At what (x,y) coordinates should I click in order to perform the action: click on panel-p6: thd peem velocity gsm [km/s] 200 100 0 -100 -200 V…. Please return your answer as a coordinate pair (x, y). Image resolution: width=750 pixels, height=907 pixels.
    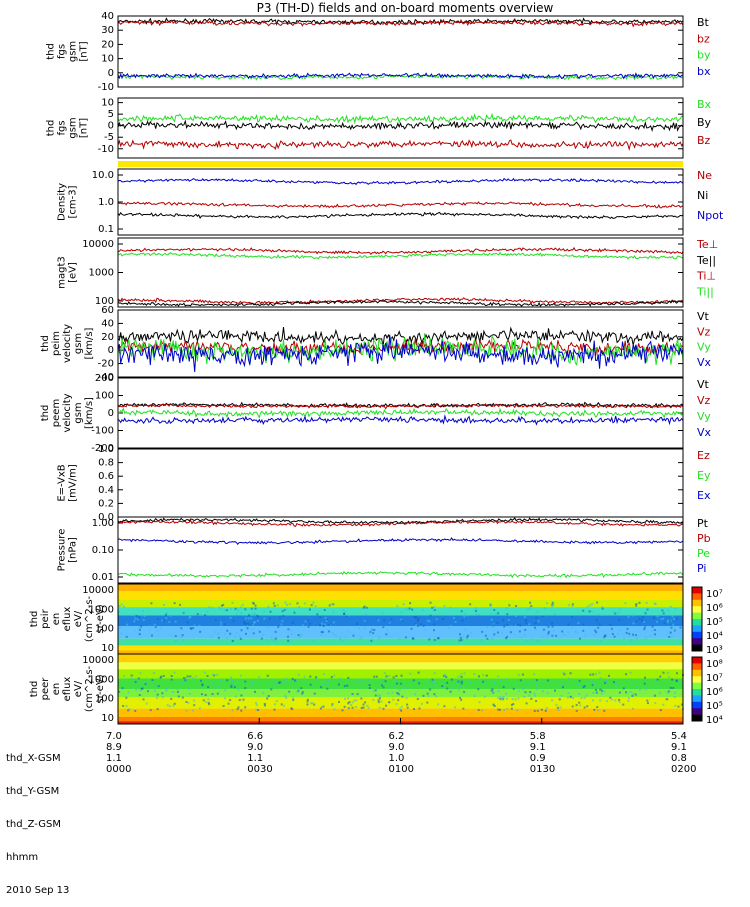
    Looking at the image, I should click on (376, 413).